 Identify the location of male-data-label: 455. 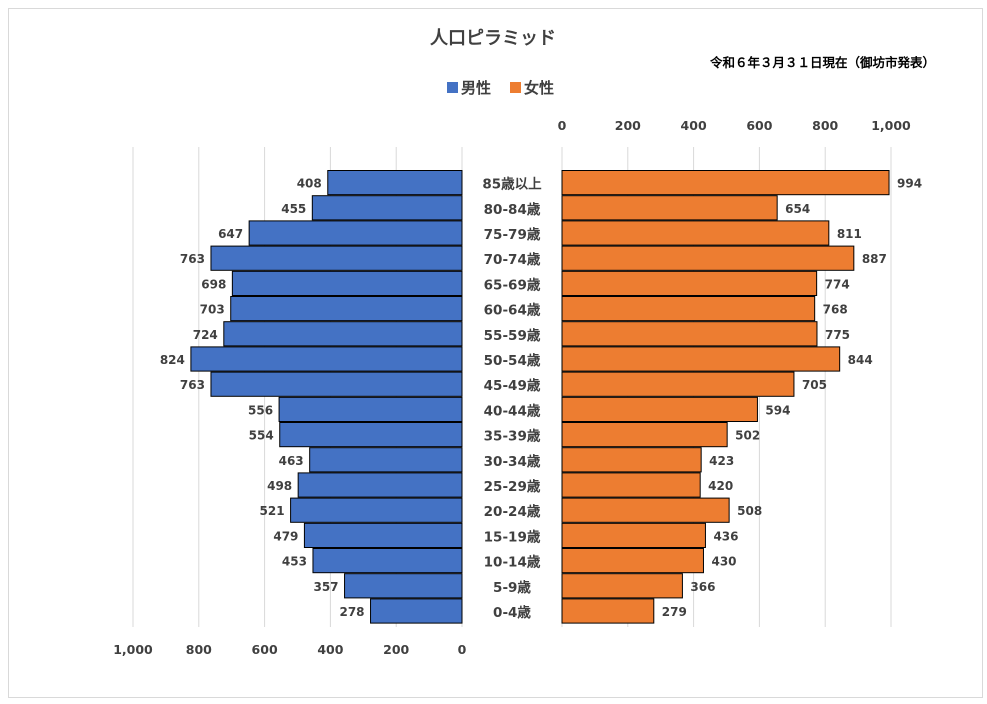
(293, 209).